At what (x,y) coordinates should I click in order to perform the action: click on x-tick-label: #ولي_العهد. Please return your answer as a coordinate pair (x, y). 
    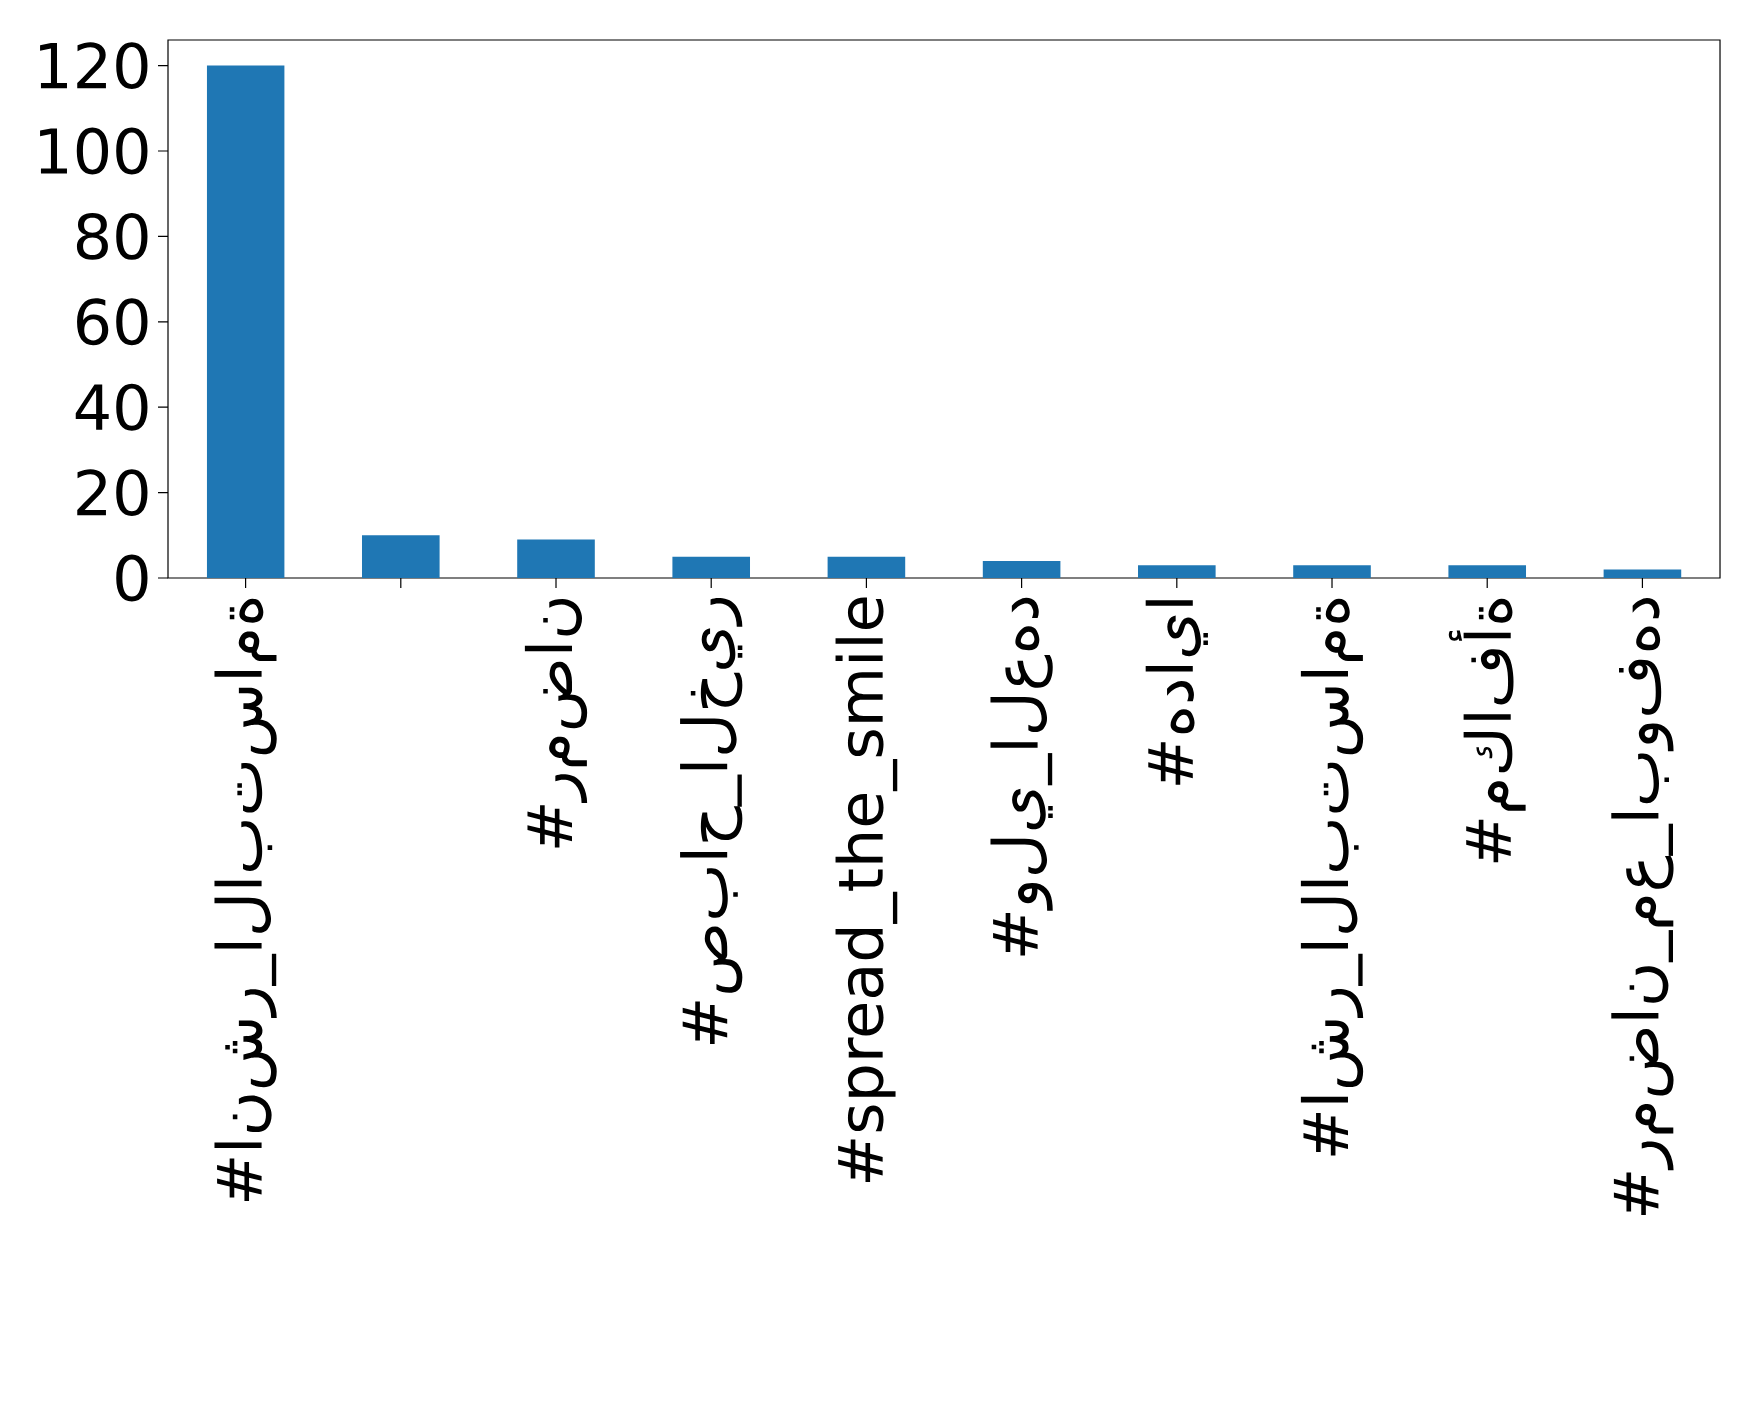
    Looking at the image, I should click on (1021, 776).